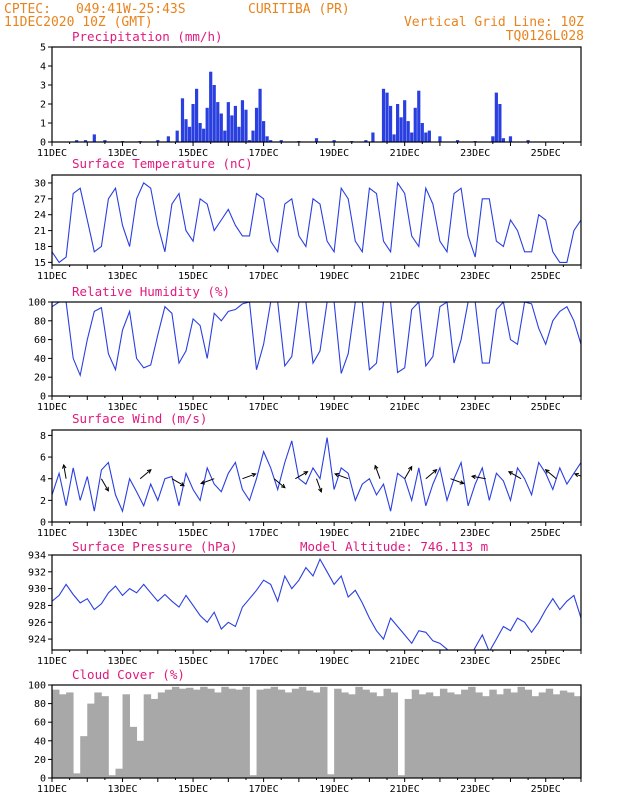 This screenshot has width=618, height=800. What do you see at coordinates (40, 321) in the screenshot?
I see `y-tick-label: 80` at bounding box center [40, 321].